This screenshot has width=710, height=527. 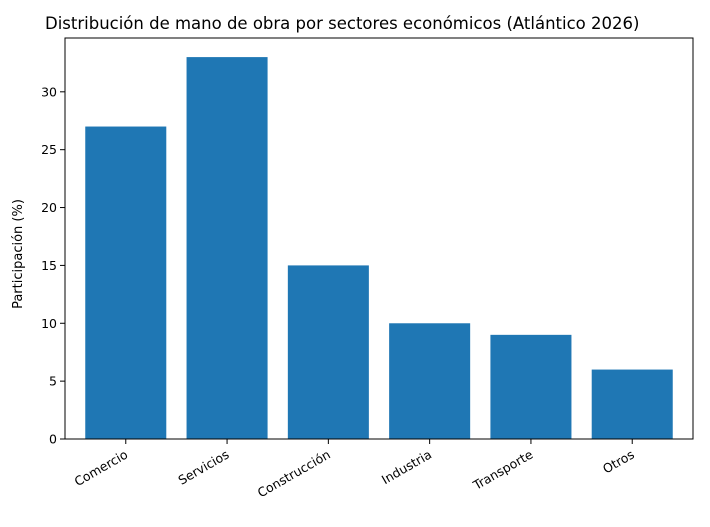 I want to click on bar-transporte, so click(x=531, y=386).